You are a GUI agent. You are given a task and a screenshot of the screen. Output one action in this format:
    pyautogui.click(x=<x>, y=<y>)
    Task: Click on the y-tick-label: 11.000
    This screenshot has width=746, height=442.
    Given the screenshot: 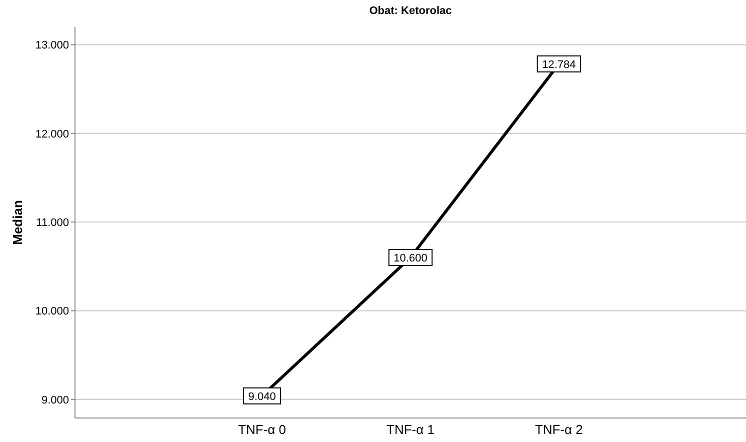 What is the action you would take?
    pyautogui.click(x=52, y=223)
    